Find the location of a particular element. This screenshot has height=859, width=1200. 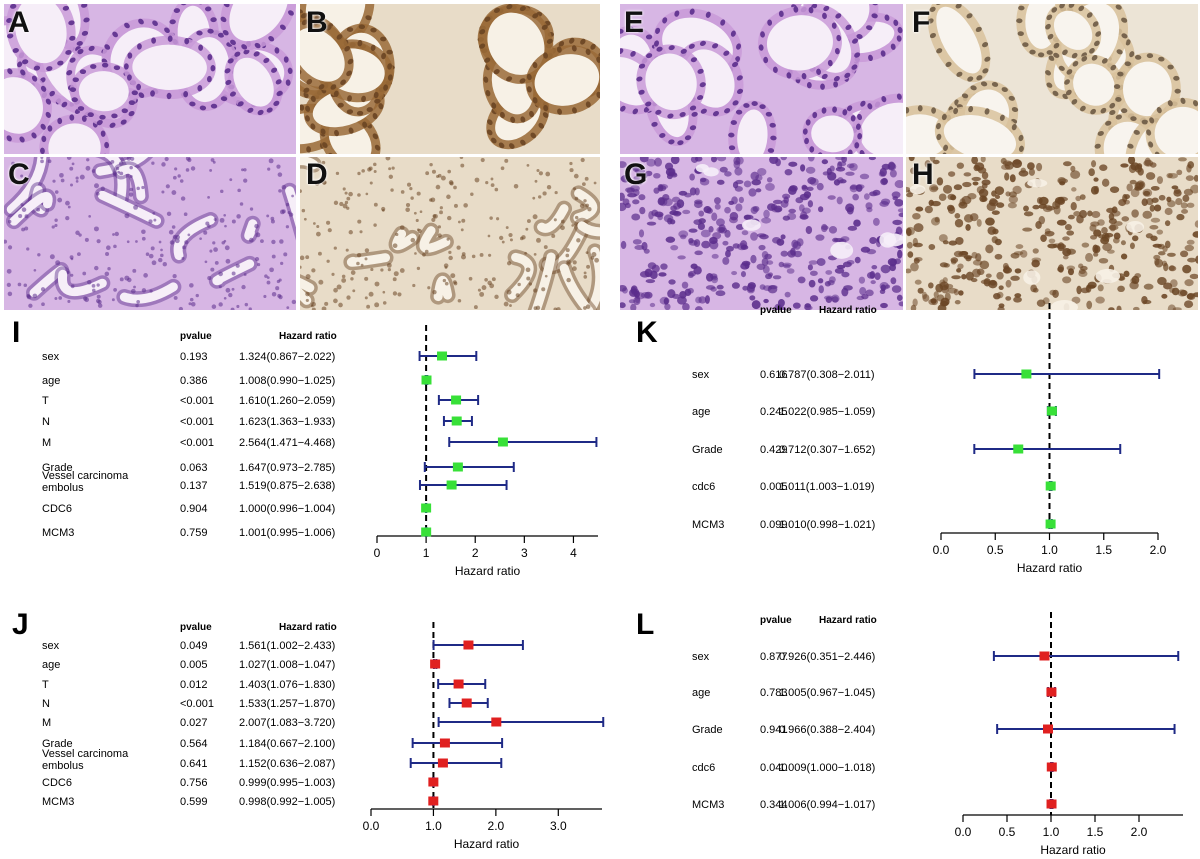

panel-j-row-6-label-line2: embolus is located at coordinates (63, 766).